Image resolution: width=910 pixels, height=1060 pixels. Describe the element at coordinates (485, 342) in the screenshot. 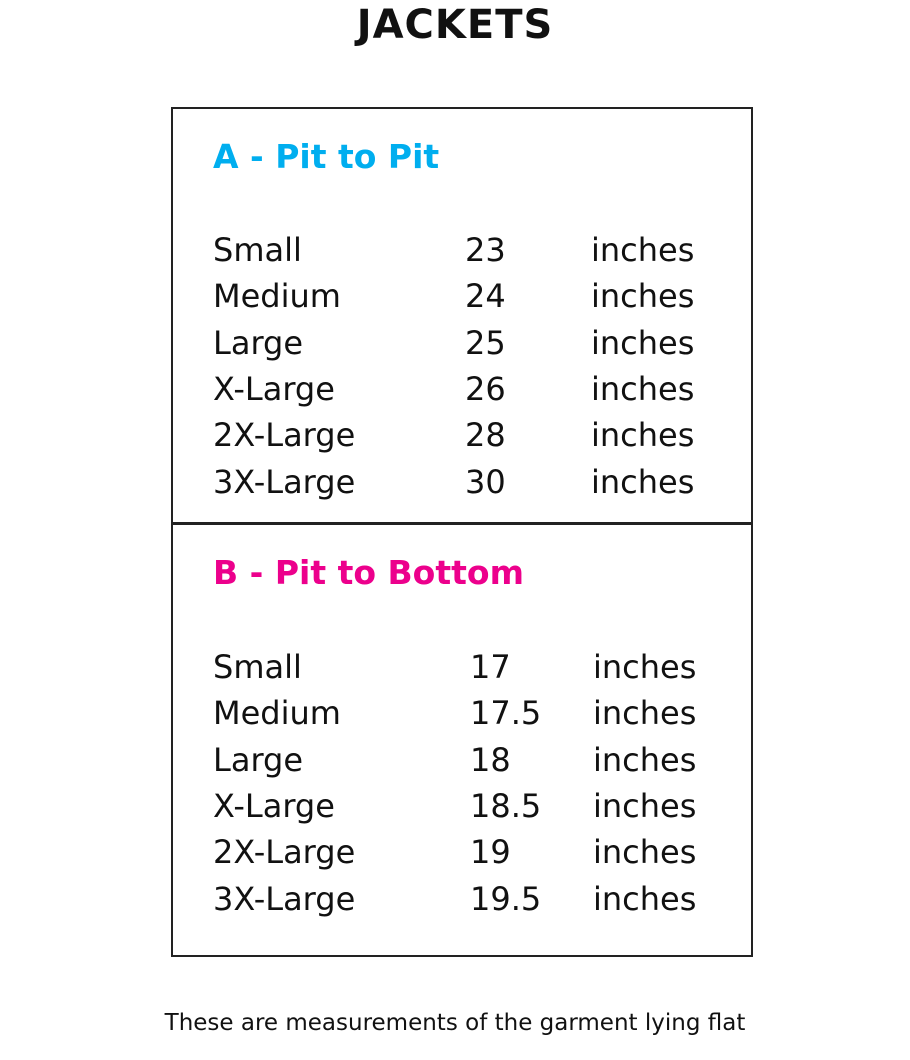

I see `measurement-value: 25` at that location.